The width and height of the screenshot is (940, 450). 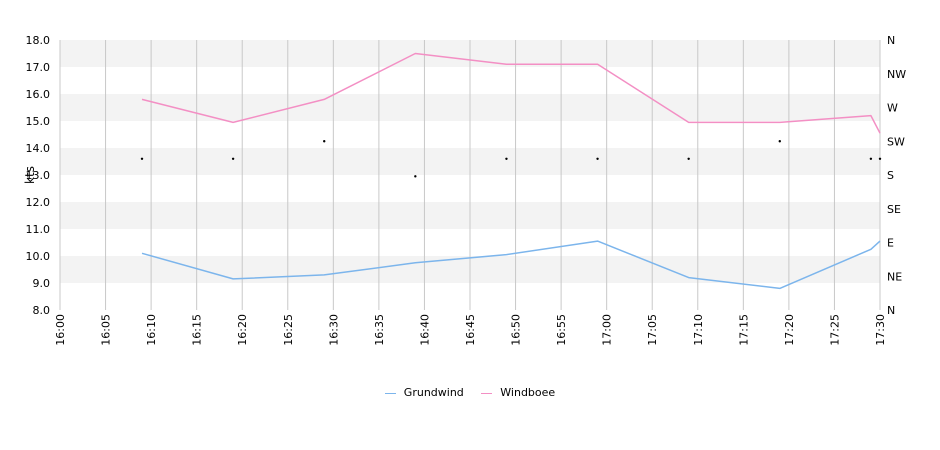 What do you see at coordinates (511, 93) in the screenshot?
I see `series-line-windboee` at bounding box center [511, 93].